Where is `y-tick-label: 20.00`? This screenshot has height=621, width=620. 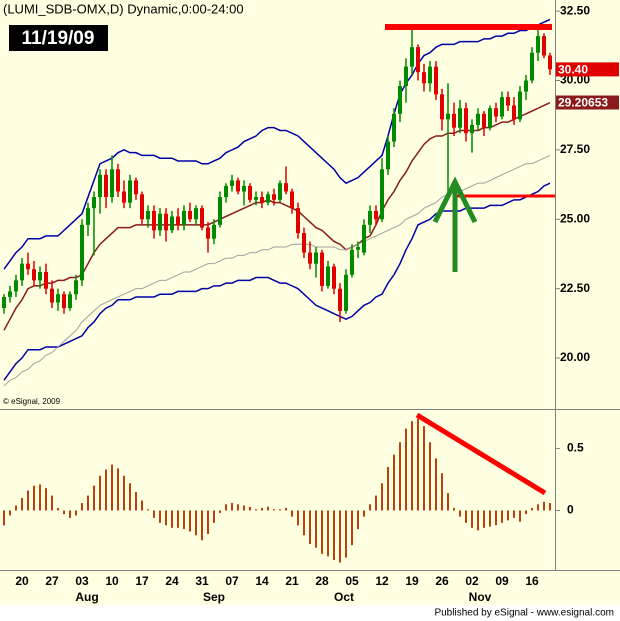
y-tick-label: 20.00 is located at coordinates (575, 357).